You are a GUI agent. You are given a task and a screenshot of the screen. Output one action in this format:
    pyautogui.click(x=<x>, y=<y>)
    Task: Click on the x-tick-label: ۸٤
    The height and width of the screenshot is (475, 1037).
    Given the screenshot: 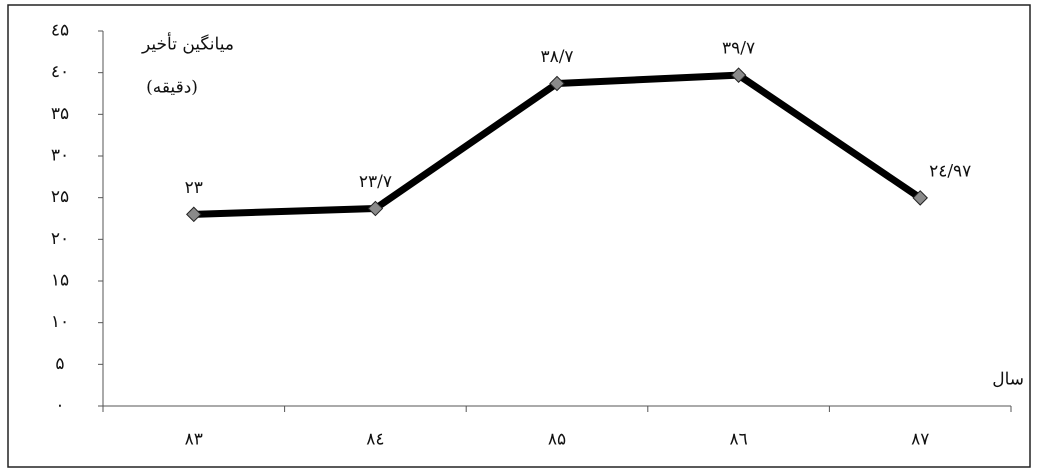 What is the action you would take?
    pyautogui.click(x=375, y=440)
    